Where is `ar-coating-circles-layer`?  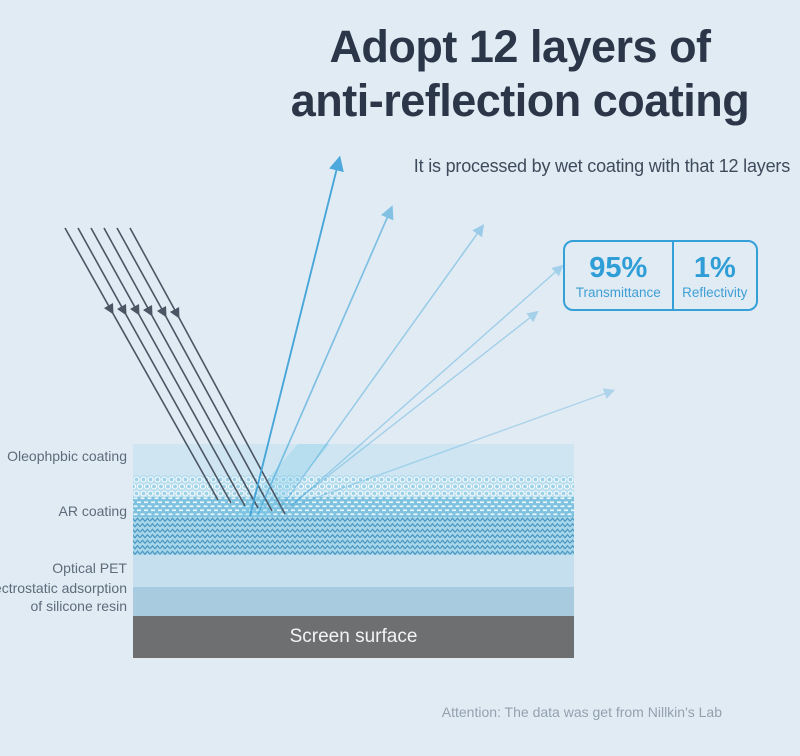
ar-coating-circles-layer is located at coordinates (353, 486).